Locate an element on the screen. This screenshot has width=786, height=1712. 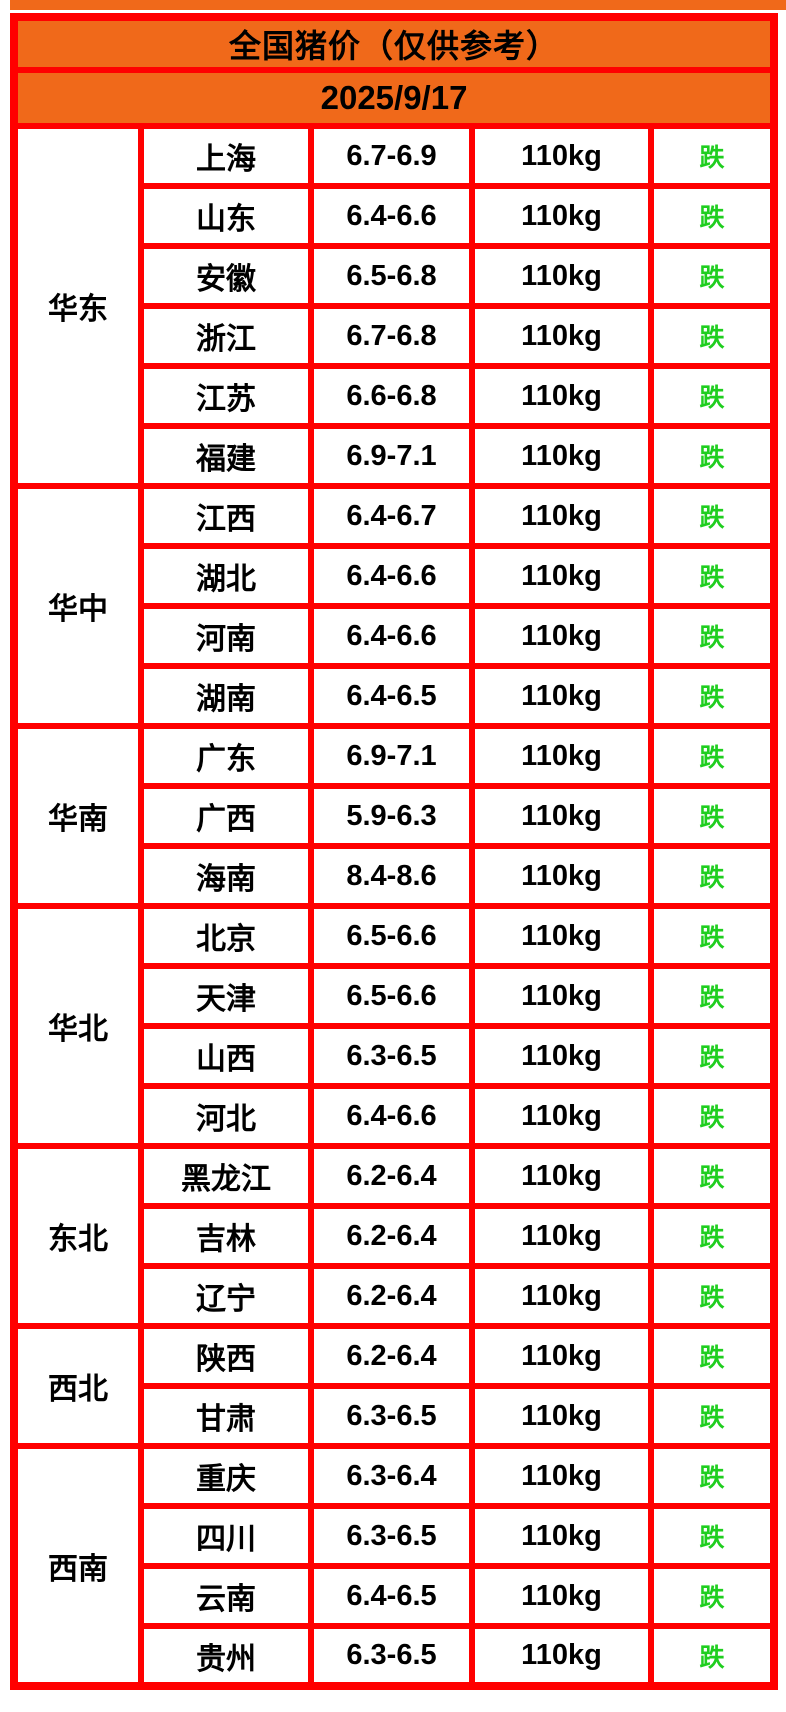
province-cell: 广西 is located at coordinates (226, 816).